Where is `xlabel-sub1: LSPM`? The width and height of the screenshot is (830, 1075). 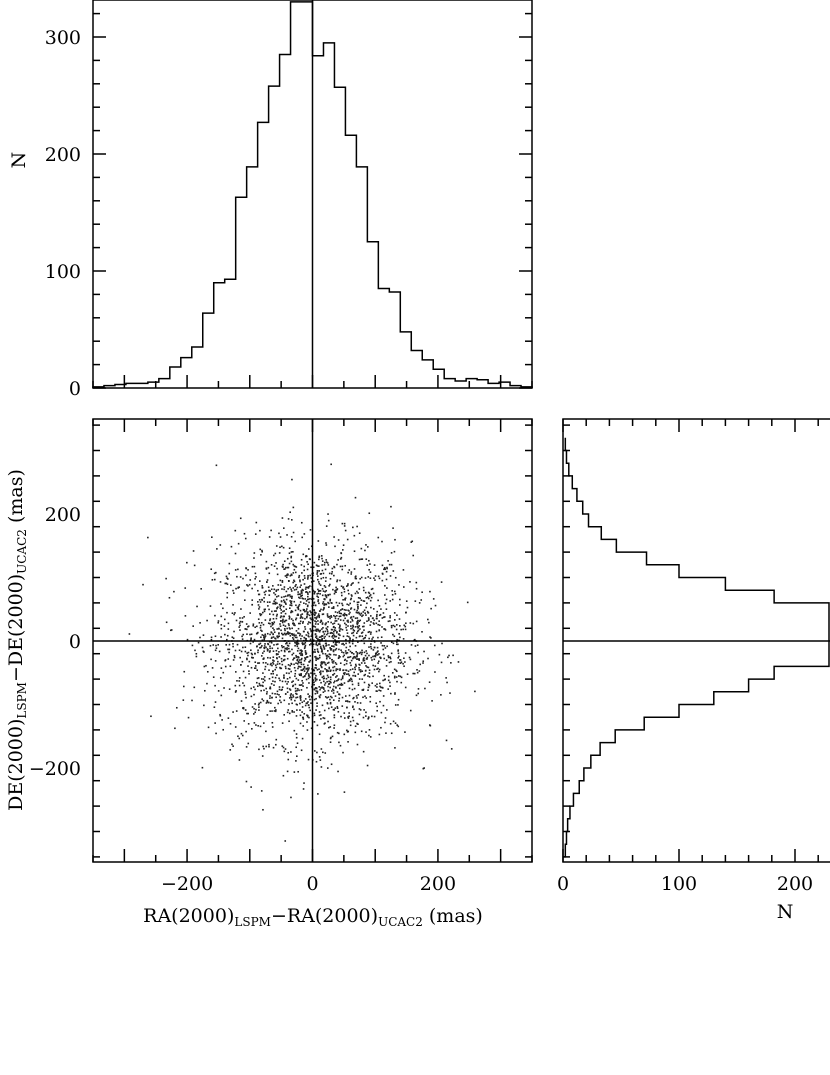
xlabel-sub1: LSPM is located at coordinates (252, 922).